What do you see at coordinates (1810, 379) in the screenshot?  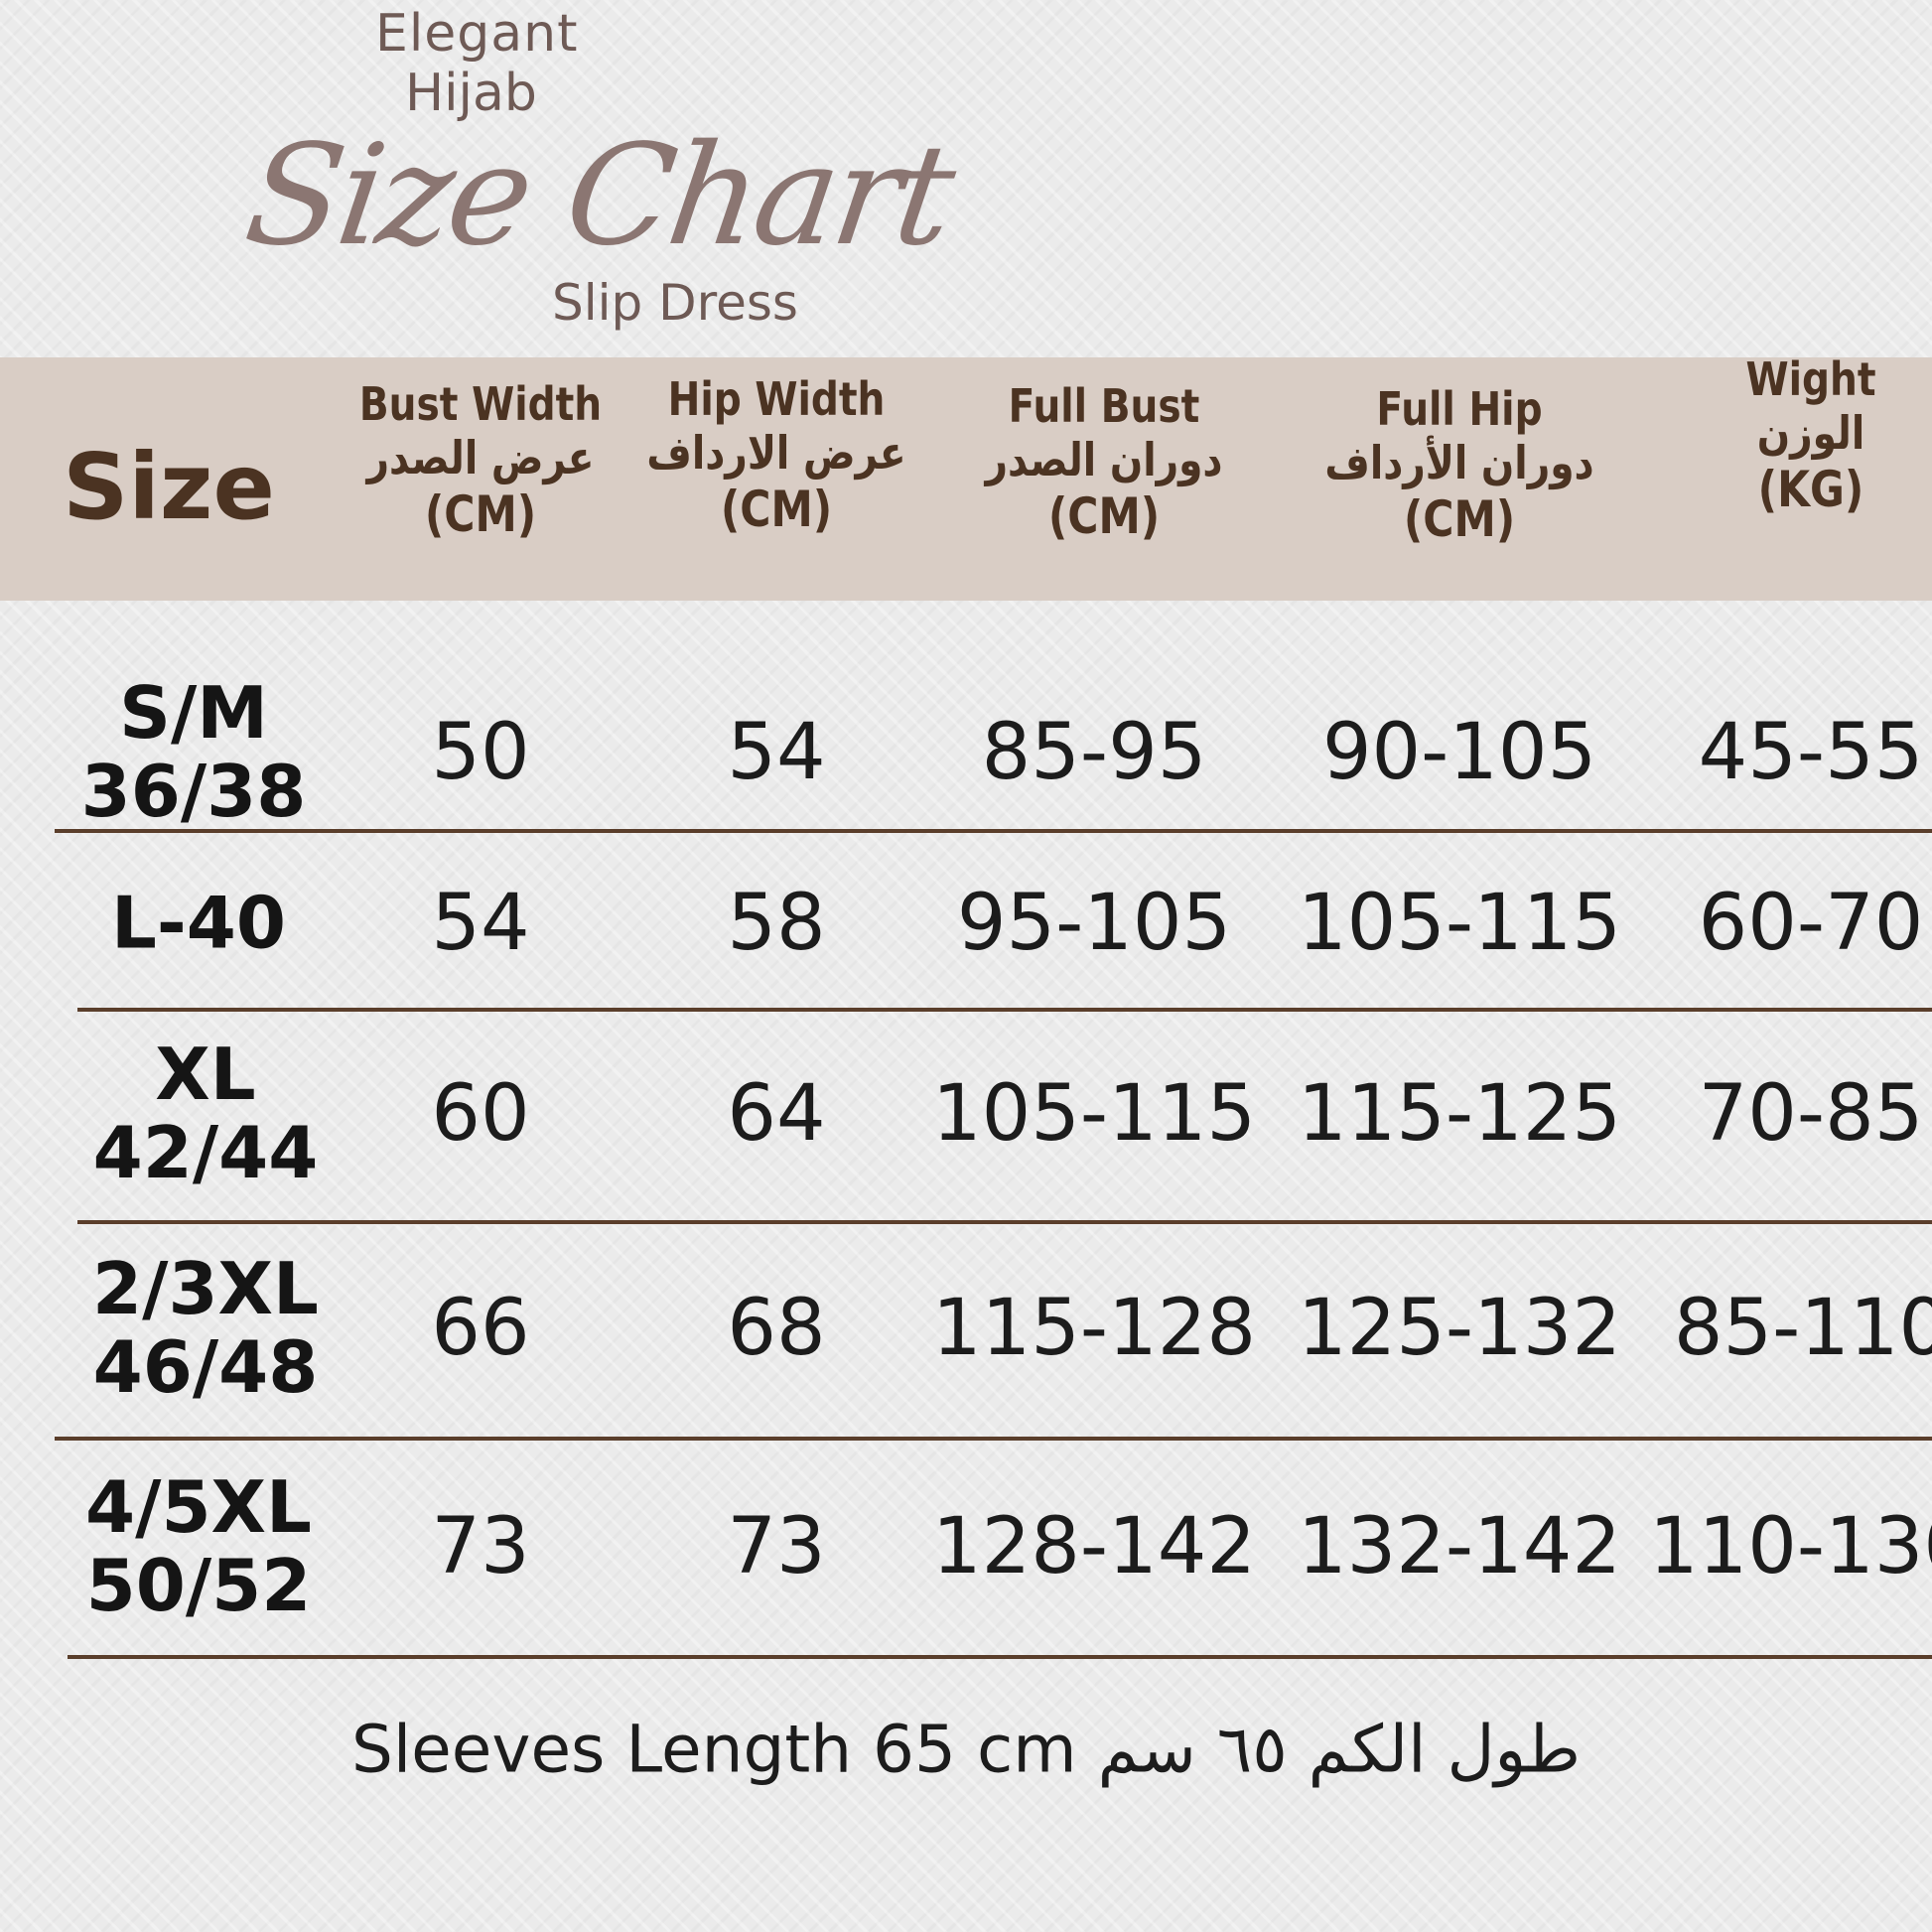 I see `column-header-en: Wight` at bounding box center [1810, 379].